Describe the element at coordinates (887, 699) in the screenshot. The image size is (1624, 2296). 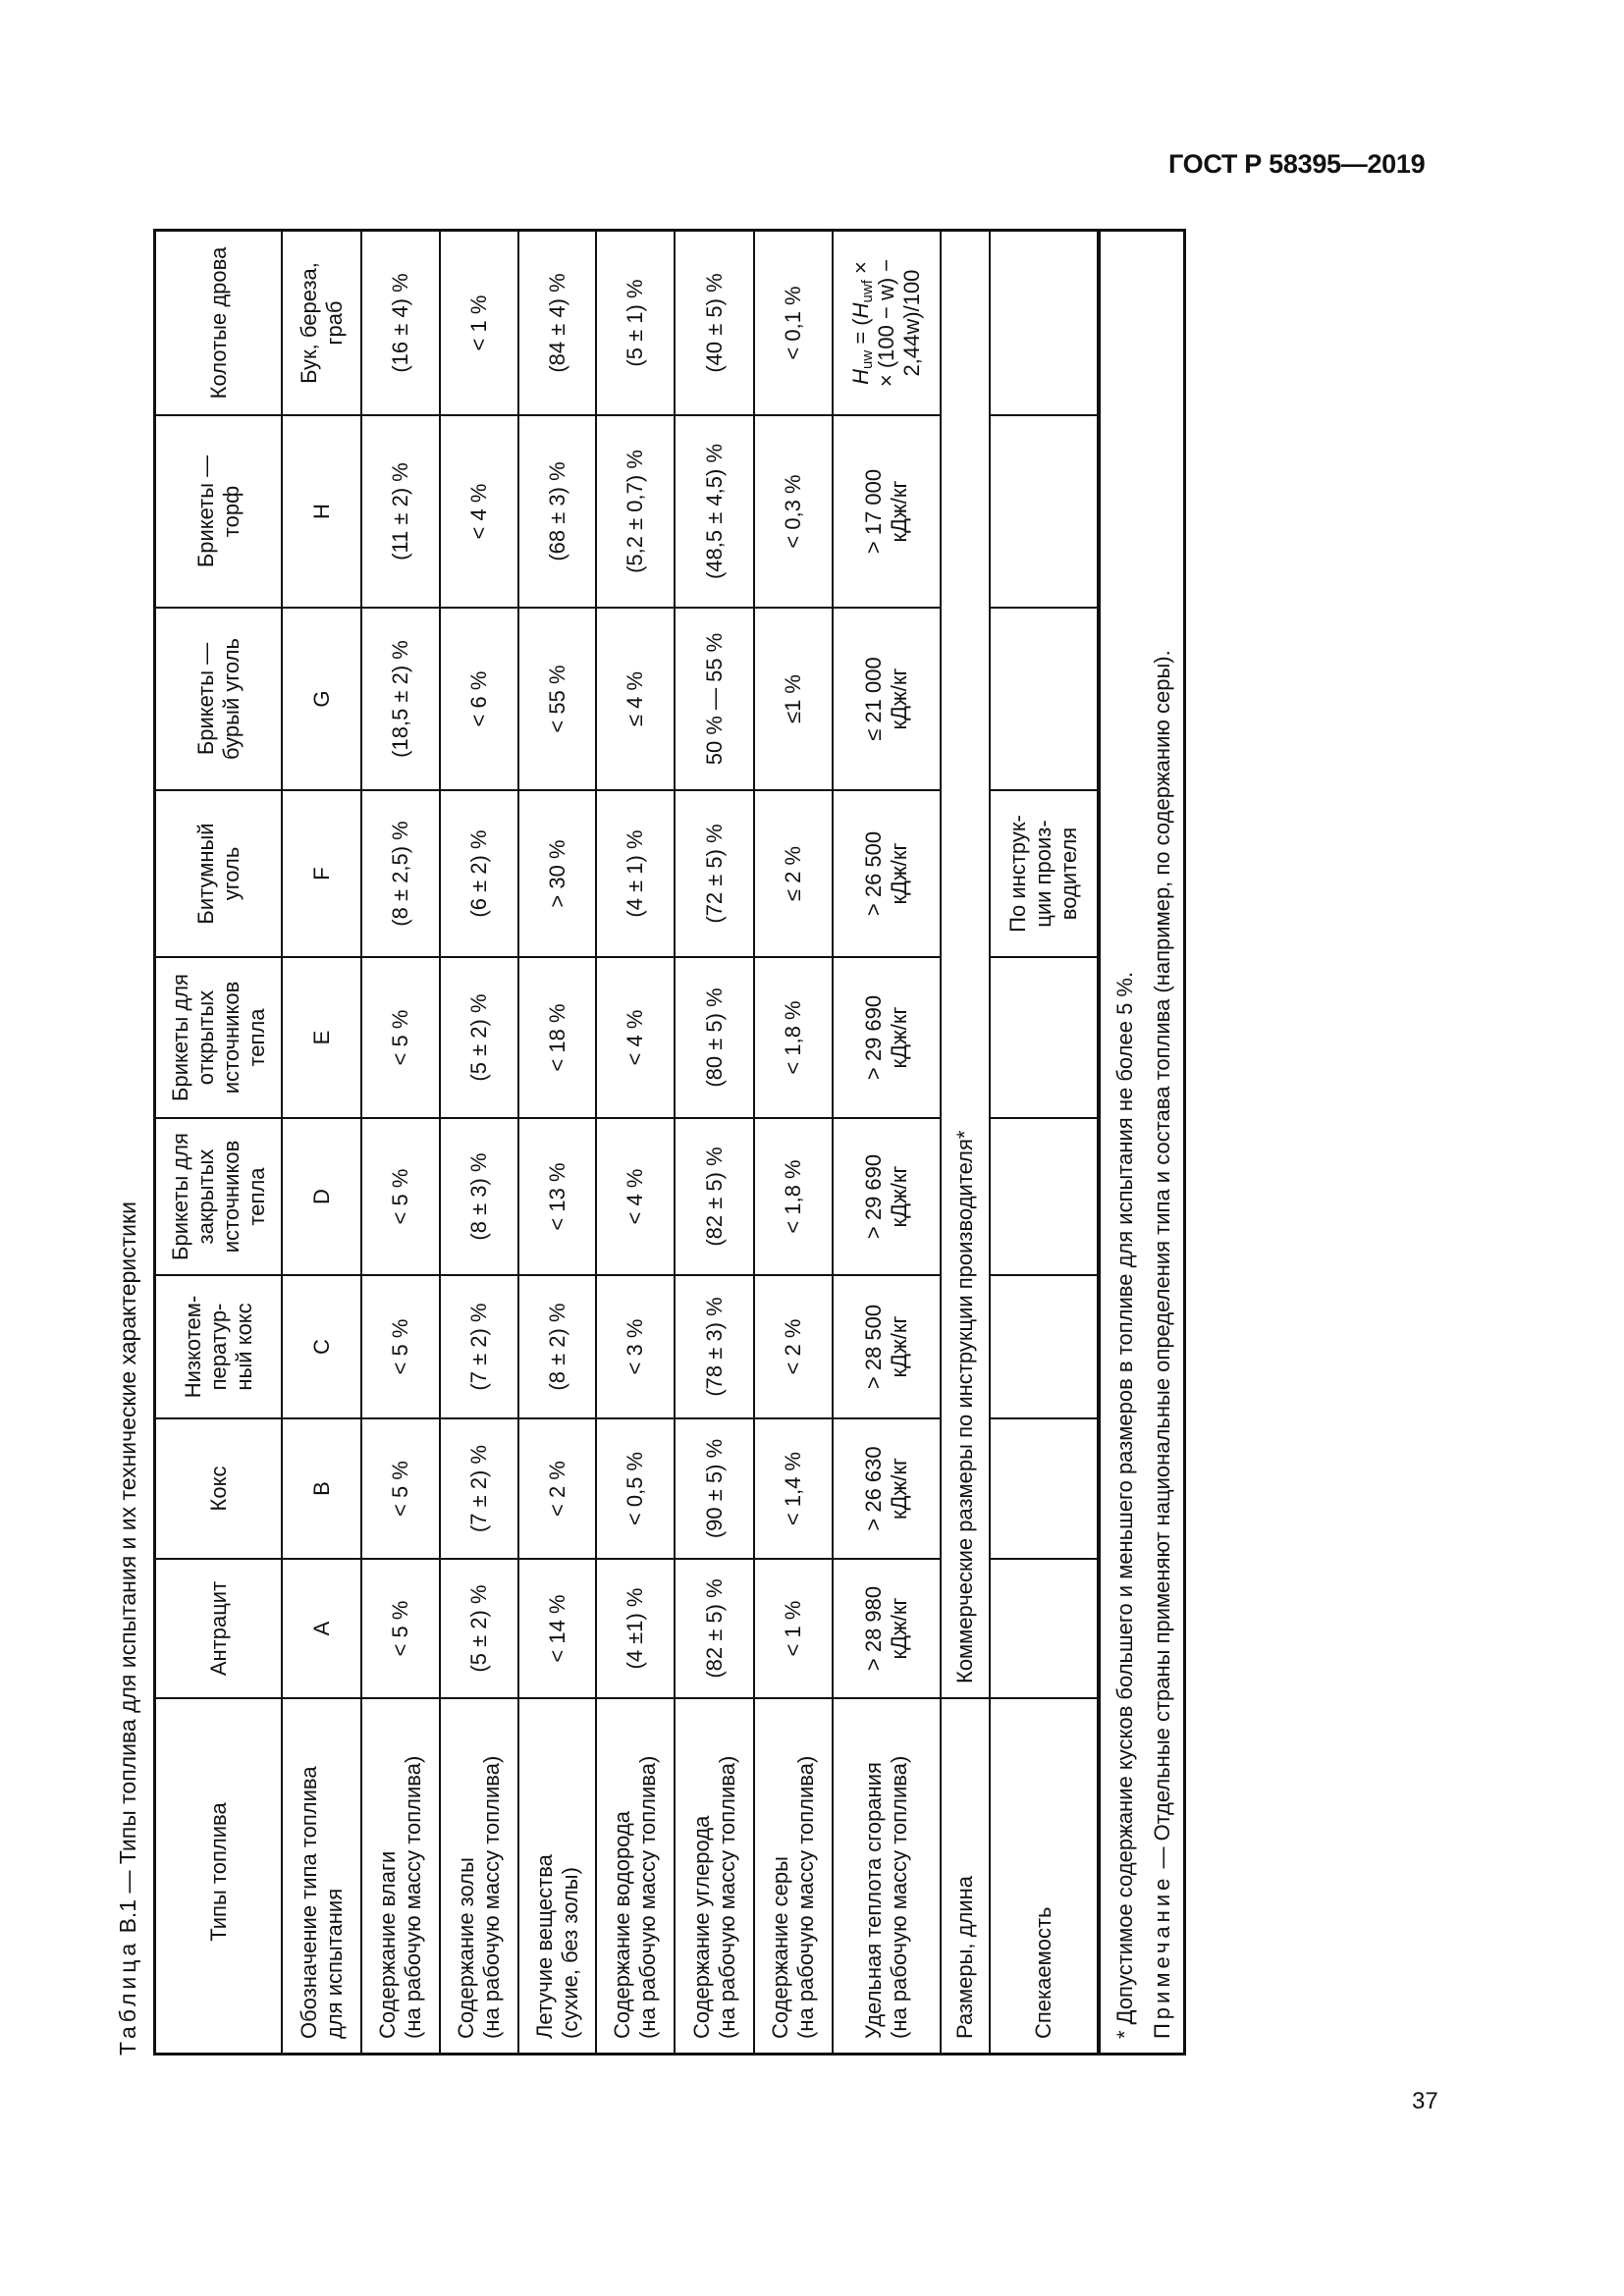
I see `table-cell: ≤ 21 000 кДж/кг` at that location.